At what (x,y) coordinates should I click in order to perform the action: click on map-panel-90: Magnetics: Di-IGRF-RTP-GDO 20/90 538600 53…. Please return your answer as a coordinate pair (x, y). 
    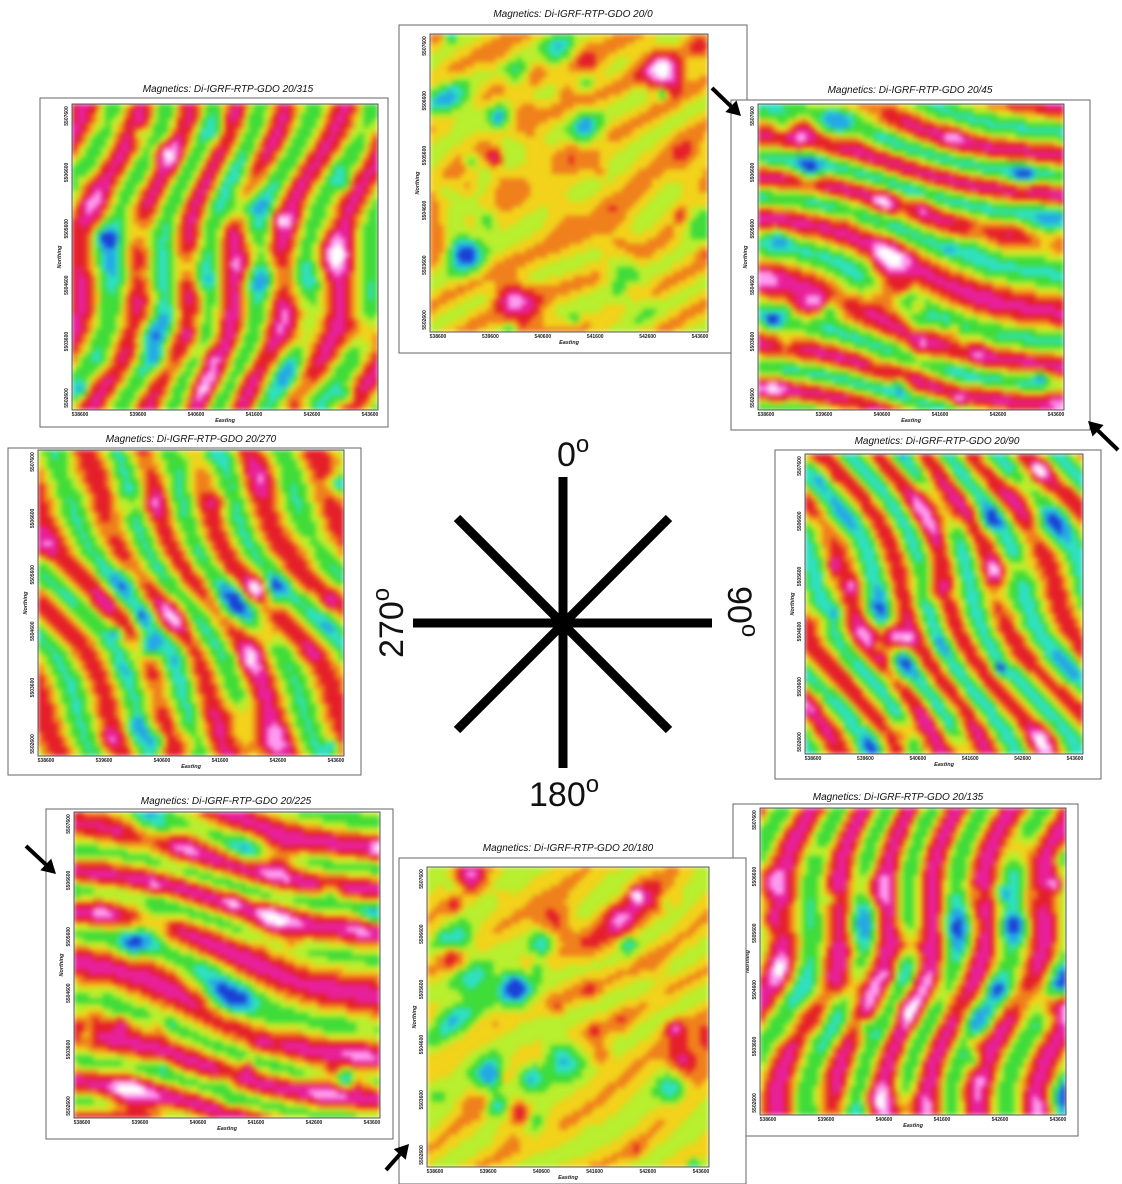
    Looking at the image, I should click on (938, 608).